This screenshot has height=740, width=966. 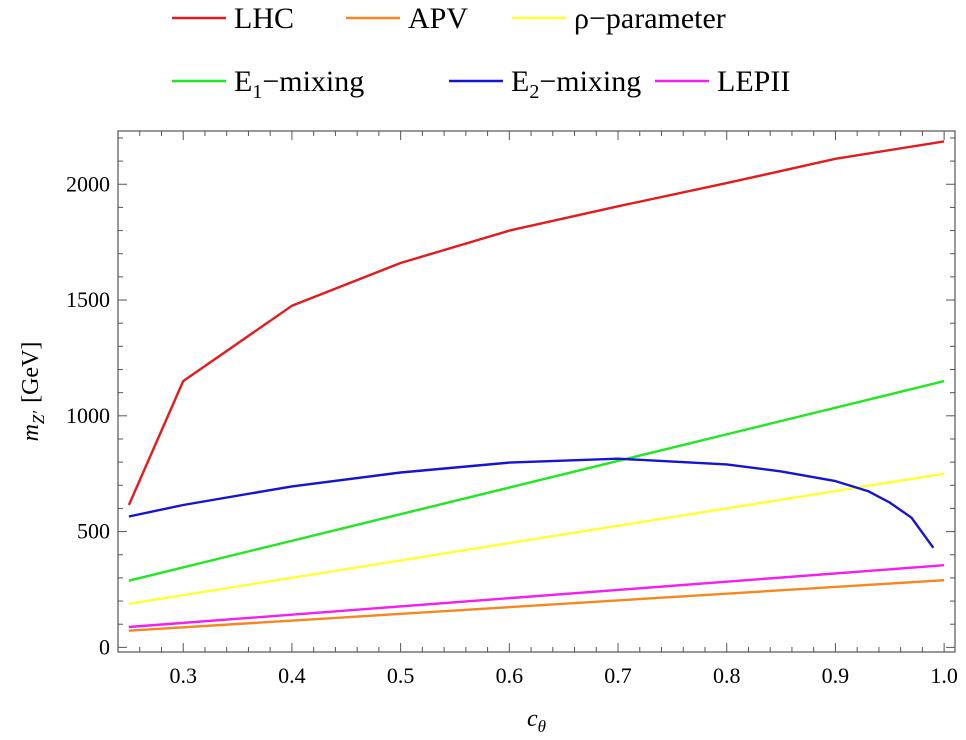 I want to click on x-tick-label: 0.7, so click(x=618, y=675).